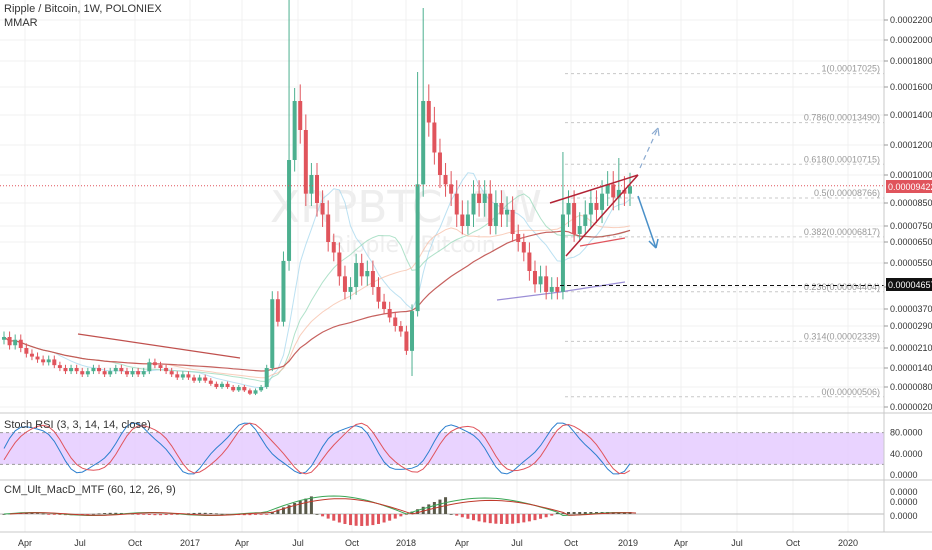 Image resolution: width=932 pixels, height=550 pixels. What do you see at coordinates (909, 186) in the screenshot?
I see `current-price-tag` at bounding box center [909, 186].